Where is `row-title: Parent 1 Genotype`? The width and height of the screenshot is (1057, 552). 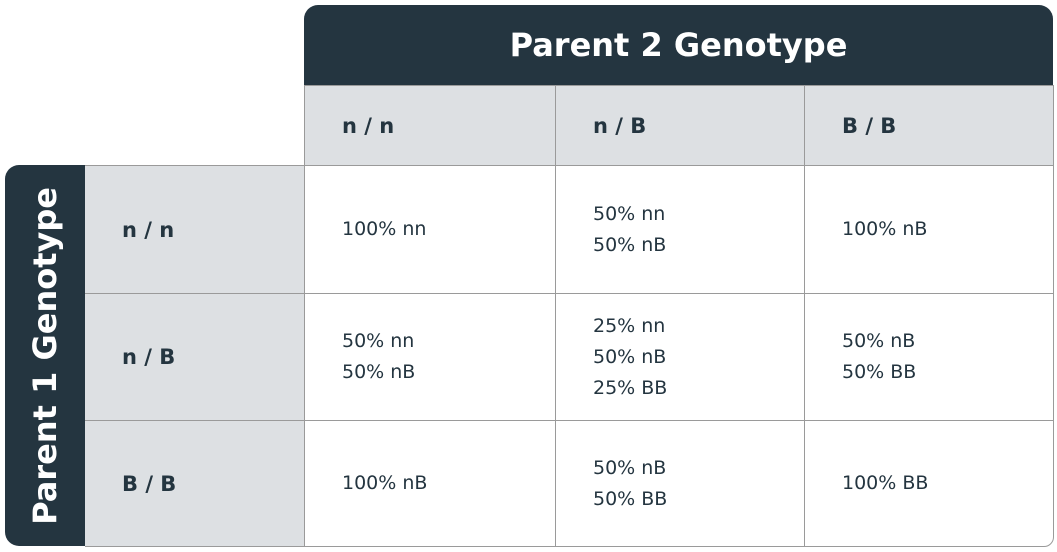 row-title: Parent 1 Genotype is located at coordinates (45, 355).